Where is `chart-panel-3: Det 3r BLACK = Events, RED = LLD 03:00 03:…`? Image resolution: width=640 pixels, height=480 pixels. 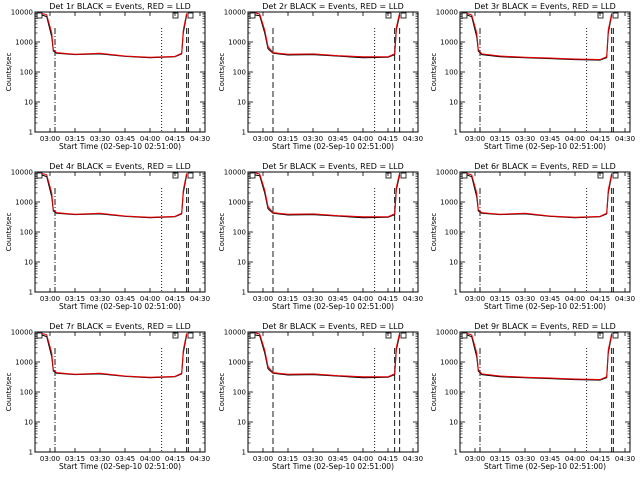
chart-panel-3: Det 3r BLACK = Events, RED = LLD 03:00 03:… is located at coordinates (532, 76).